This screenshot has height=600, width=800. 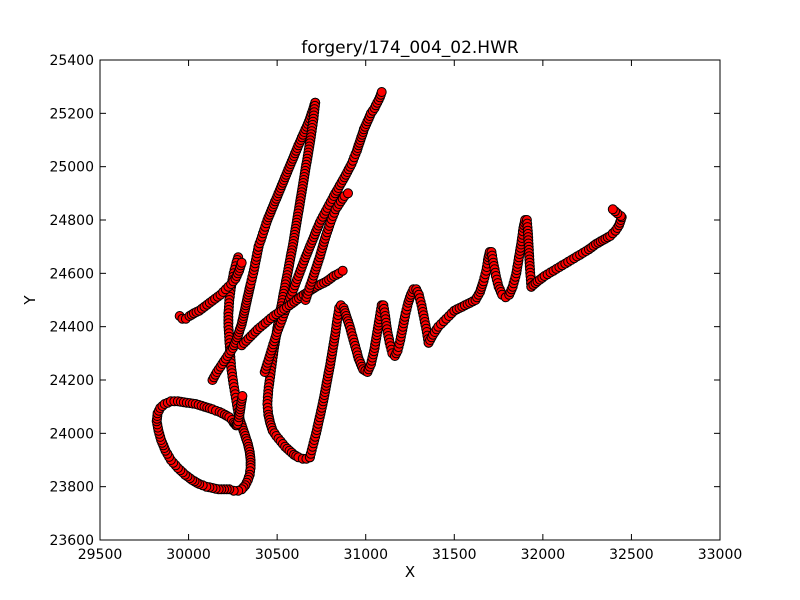 I want to click on x-tick-label: 30000, so click(x=188, y=555).